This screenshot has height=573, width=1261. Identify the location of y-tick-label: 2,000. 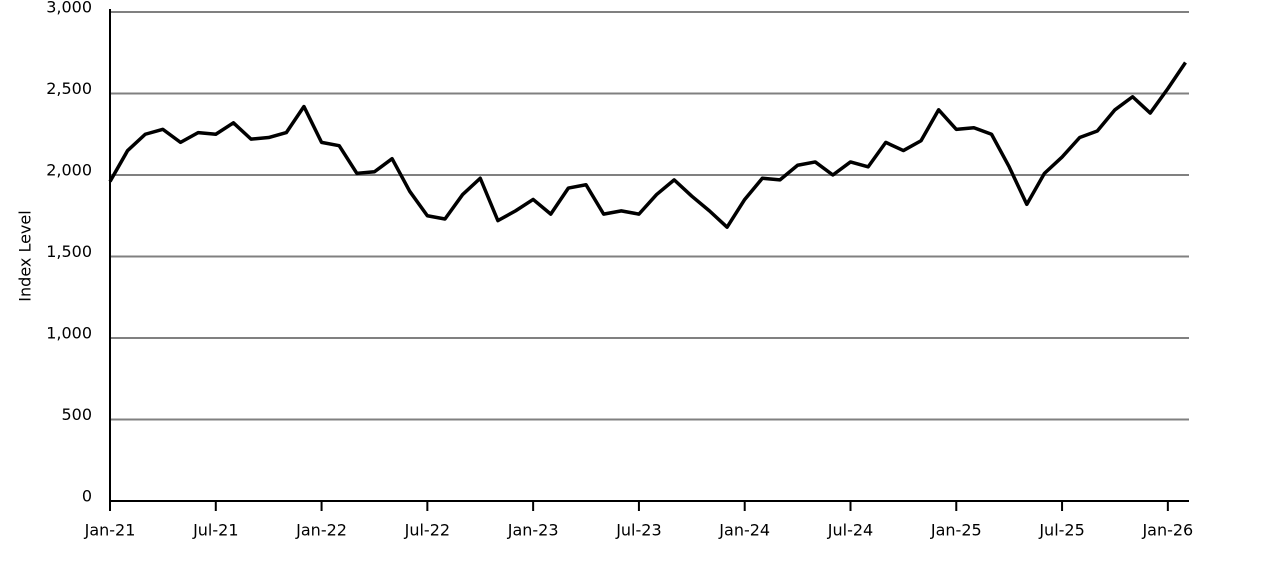
(69, 170).